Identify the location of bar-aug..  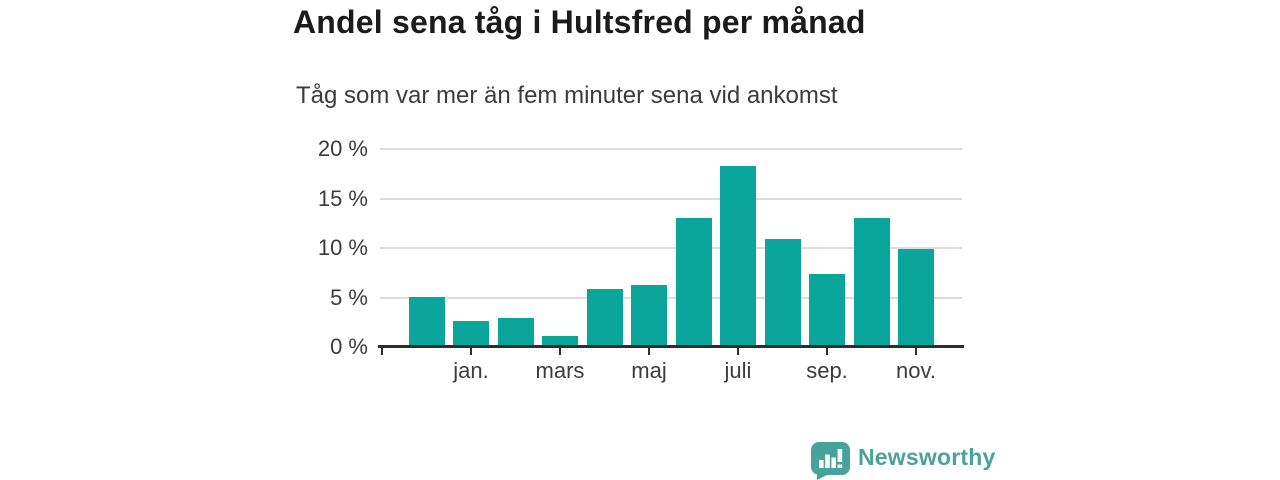
(782, 292).